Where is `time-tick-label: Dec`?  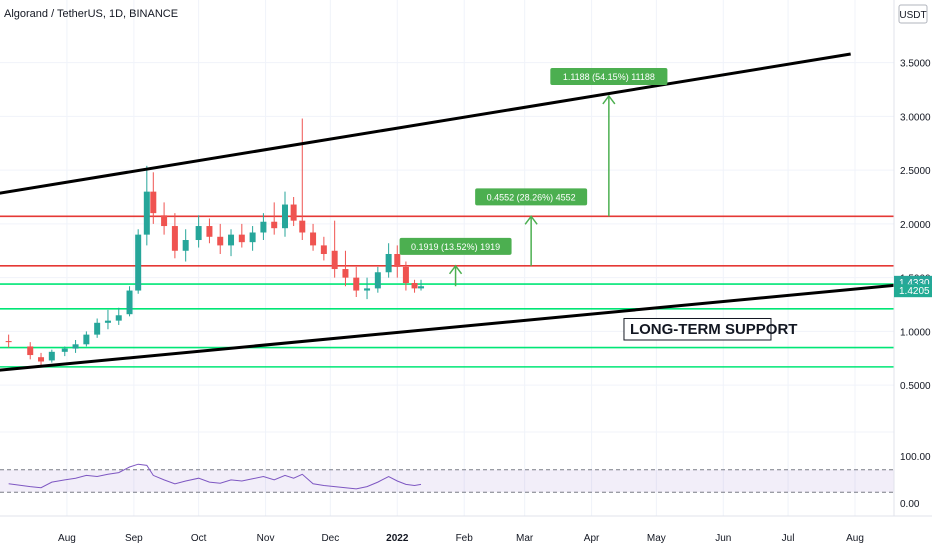 time-tick-label: Dec is located at coordinates (330, 538).